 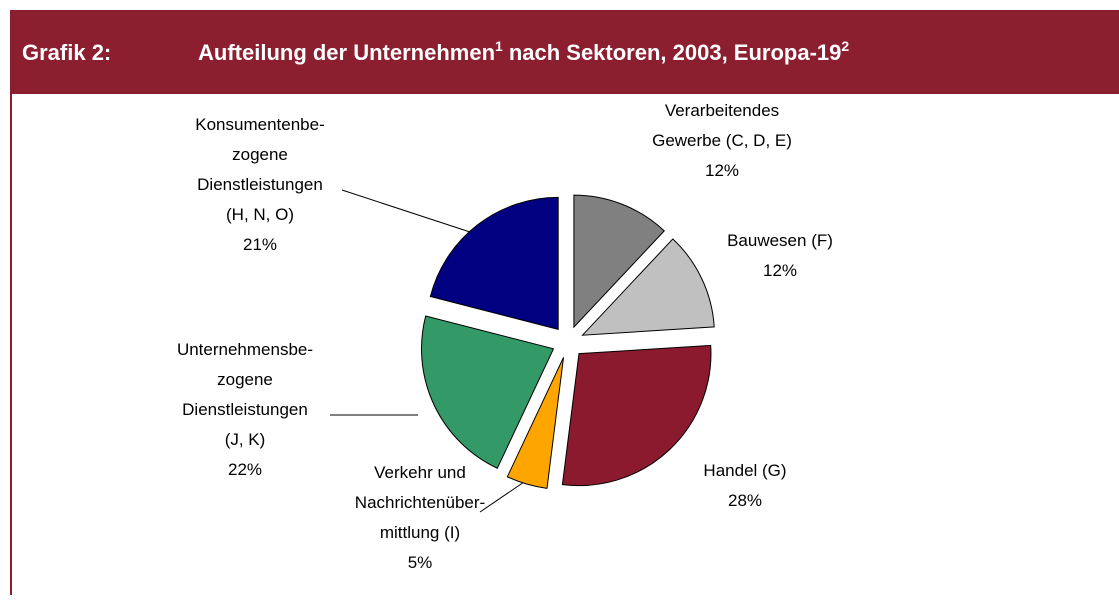 I want to click on label-line: Bauwesen (F), so click(x=780, y=240).